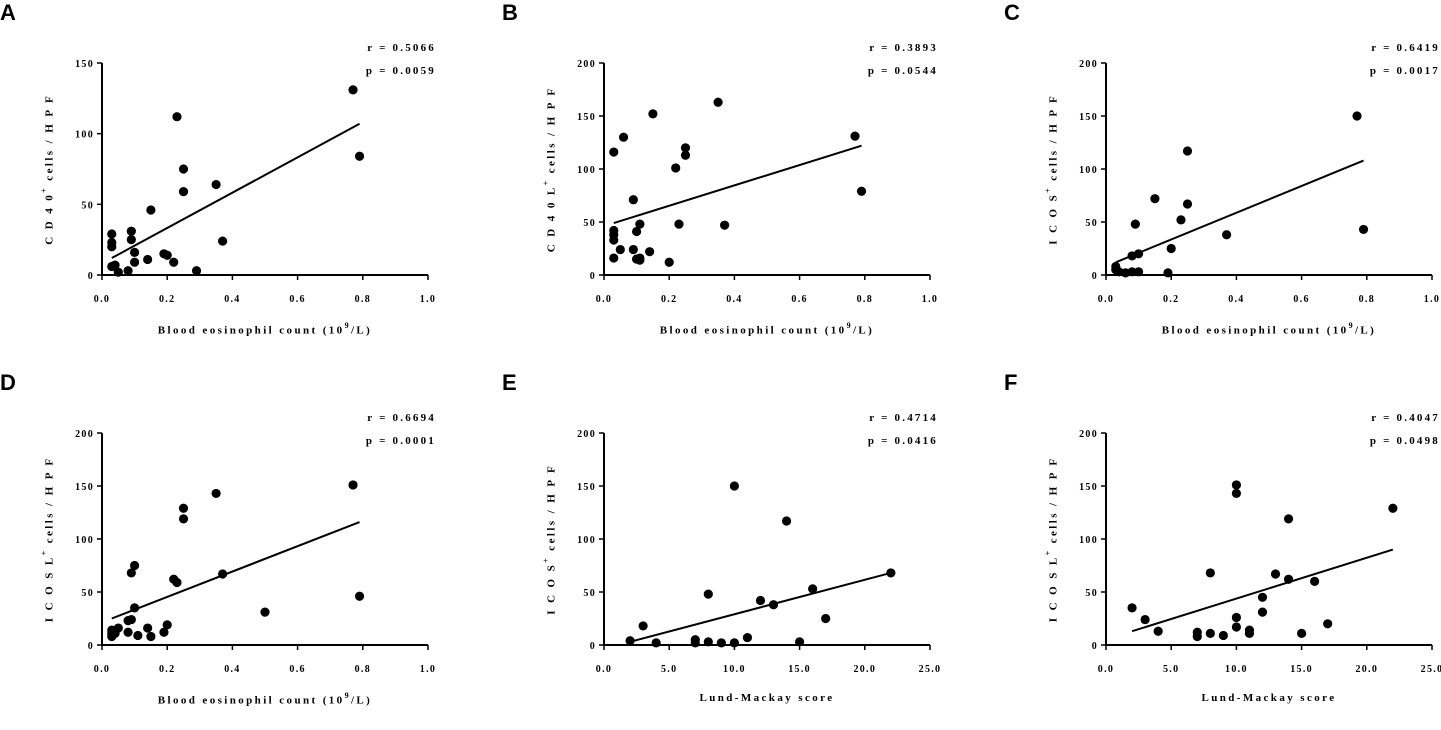 This screenshot has height=730, width=1441. What do you see at coordinates (400, 71) in the screenshot?
I see `p-value: p = 0.0059` at bounding box center [400, 71].